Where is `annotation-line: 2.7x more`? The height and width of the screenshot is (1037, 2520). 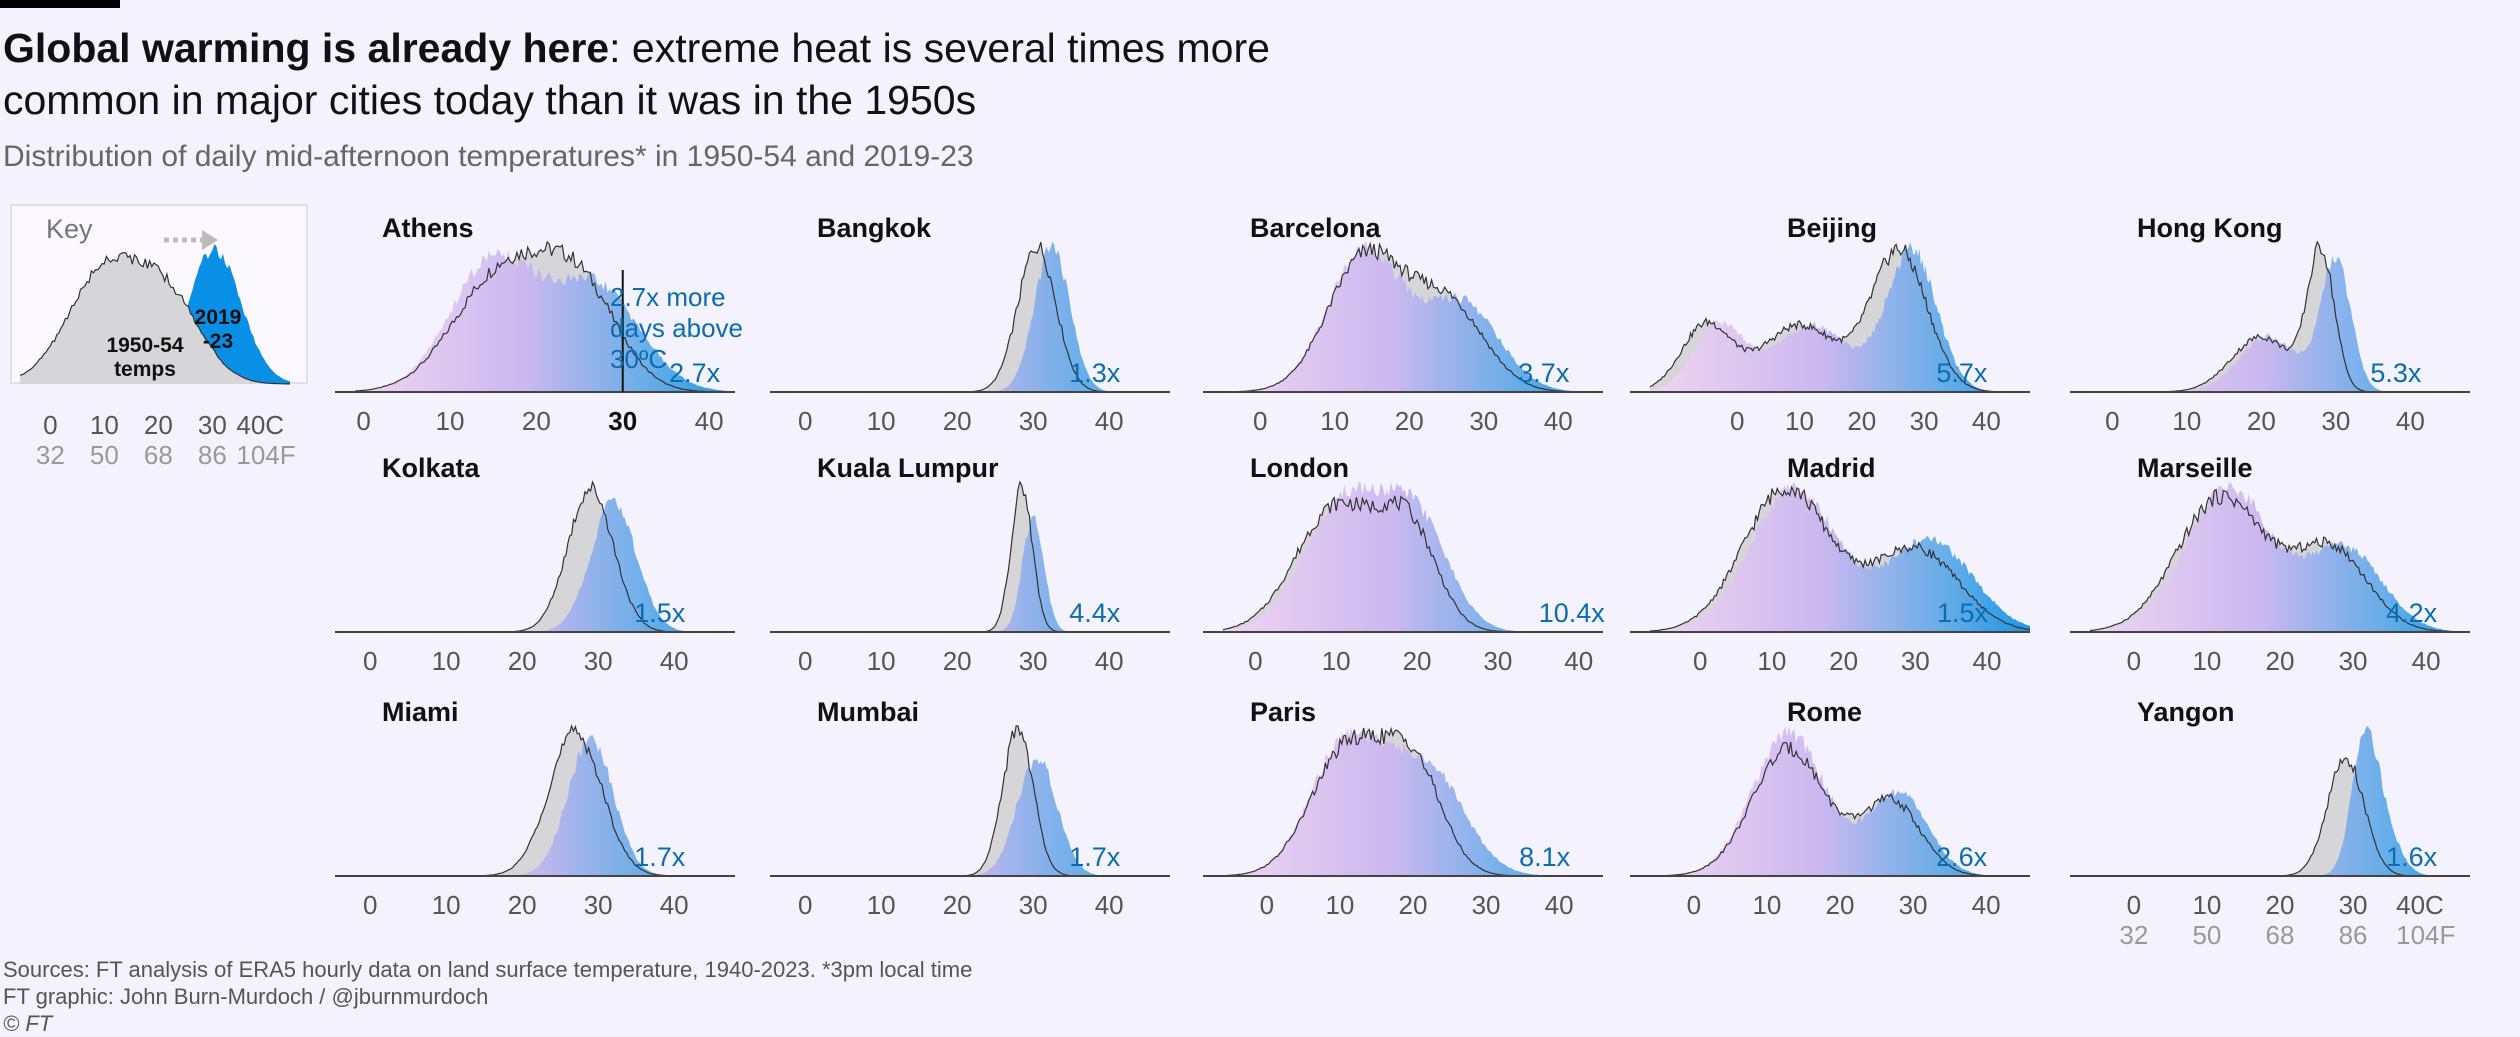 annotation-line: 2.7x more is located at coordinates (668, 297).